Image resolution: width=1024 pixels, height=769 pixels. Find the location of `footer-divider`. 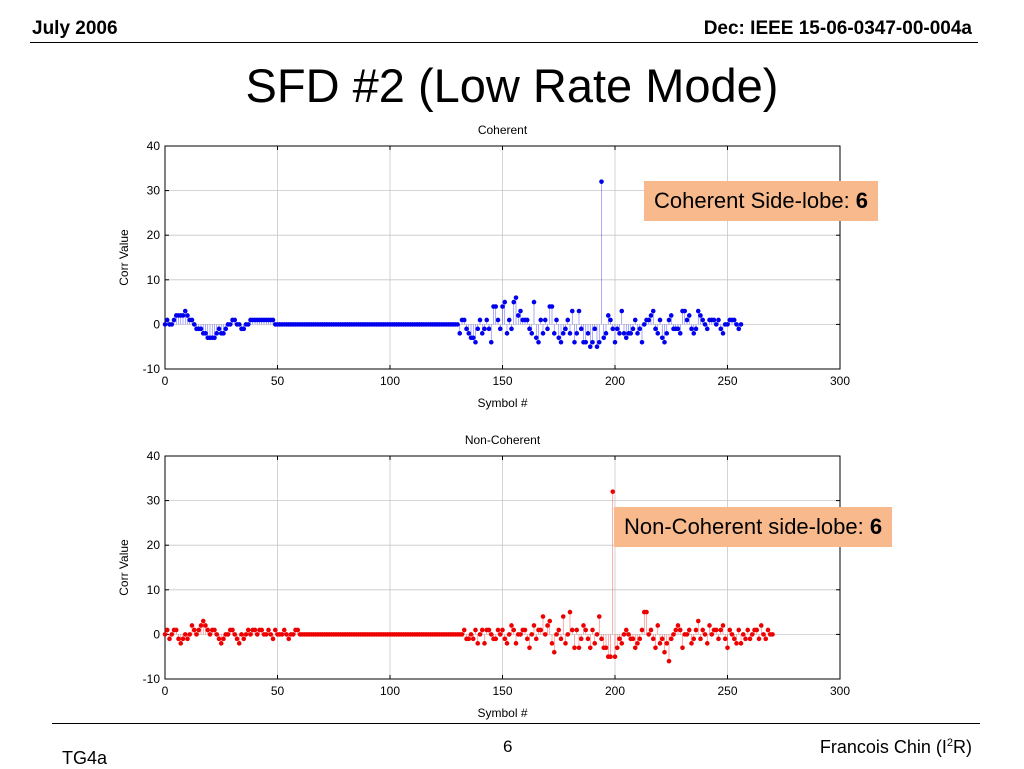

footer-divider is located at coordinates (516, 723).